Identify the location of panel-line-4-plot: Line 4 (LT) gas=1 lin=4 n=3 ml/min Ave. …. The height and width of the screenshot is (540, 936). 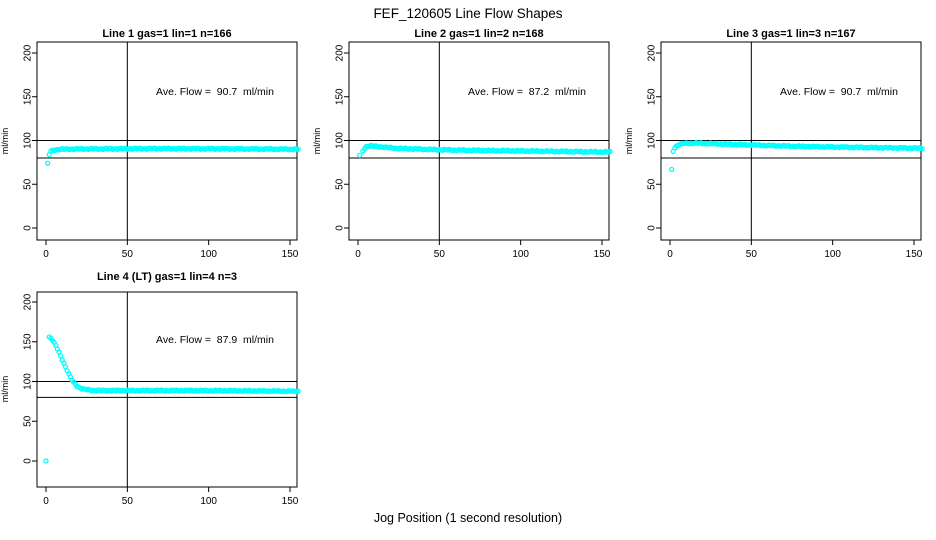
(150, 389).